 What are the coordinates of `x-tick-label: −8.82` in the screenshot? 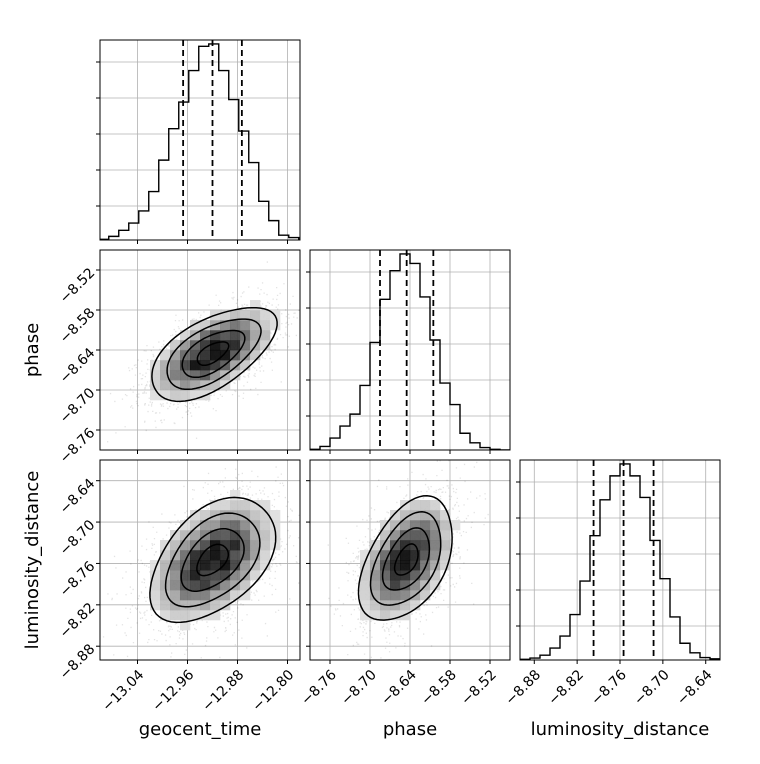 It's located at (566, 688).